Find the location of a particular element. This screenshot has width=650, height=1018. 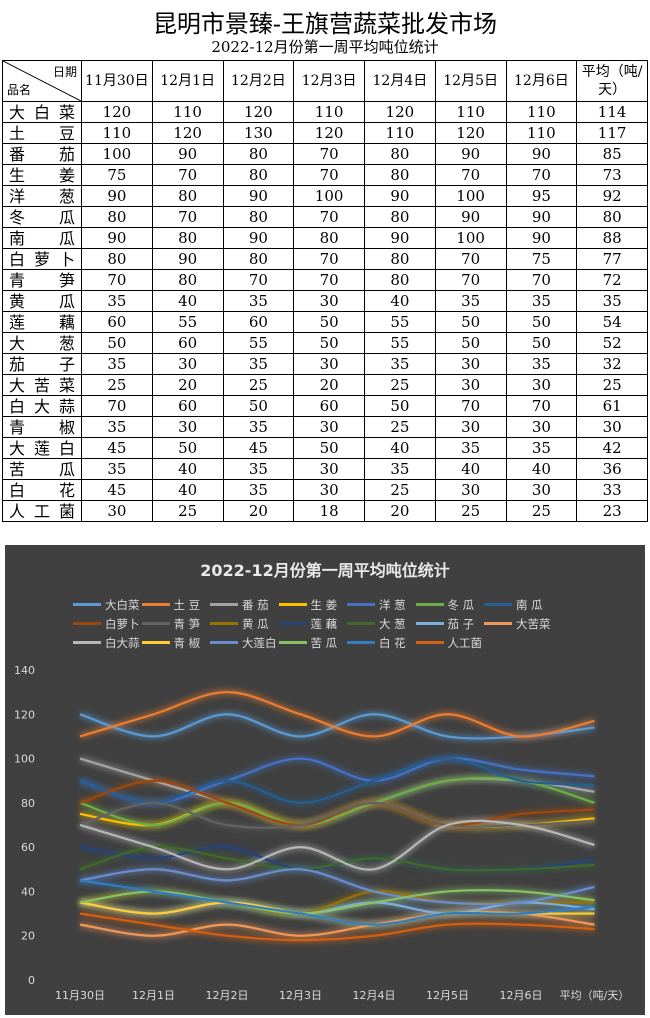

chart-title: 2022-12月份第一周平均吨位统计 is located at coordinates (325, 570).